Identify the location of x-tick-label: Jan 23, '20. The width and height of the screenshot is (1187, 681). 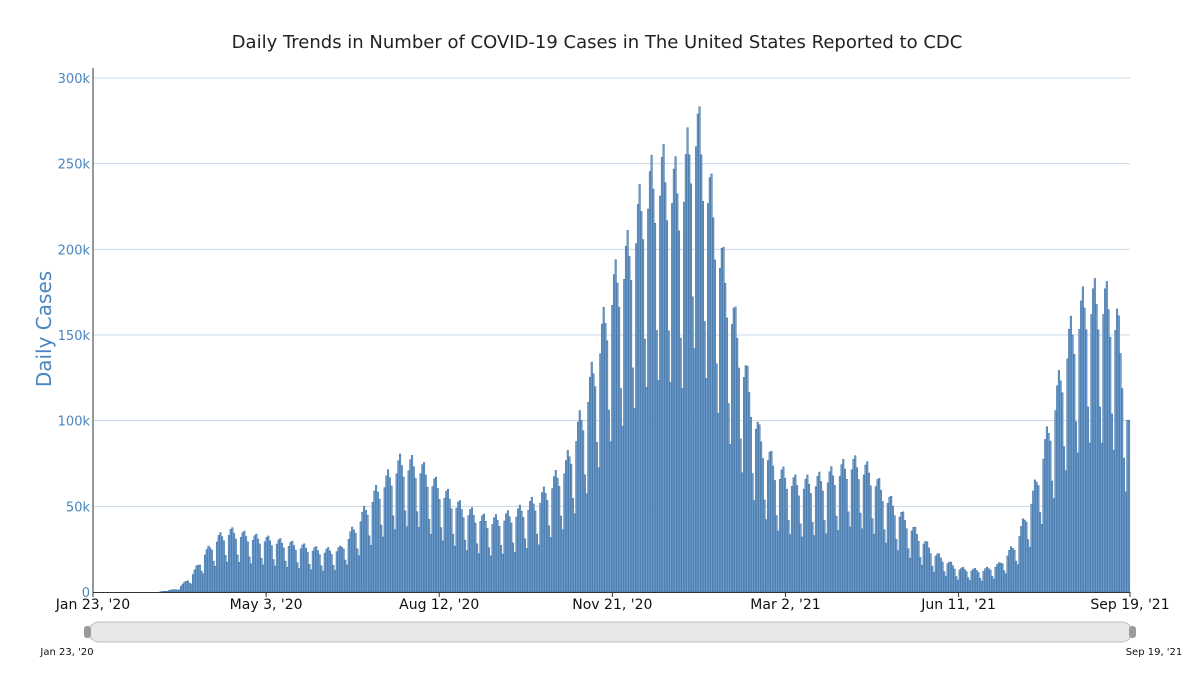
(92, 605).